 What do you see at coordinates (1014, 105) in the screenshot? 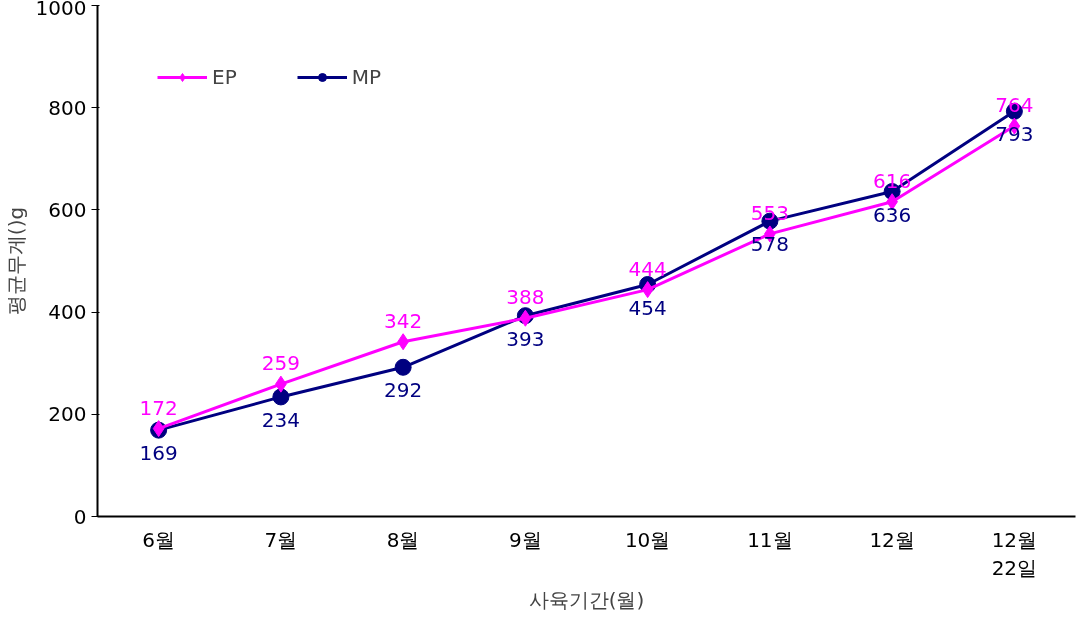
I see `data-label: 764` at bounding box center [1014, 105].